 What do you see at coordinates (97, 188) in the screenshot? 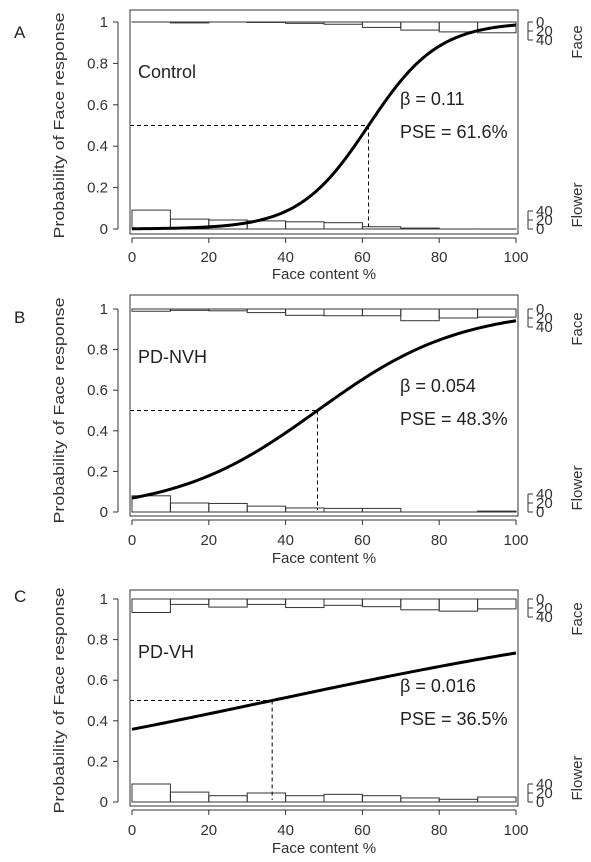
I see `y-tick-label: 0.2` at bounding box center [97, 188].